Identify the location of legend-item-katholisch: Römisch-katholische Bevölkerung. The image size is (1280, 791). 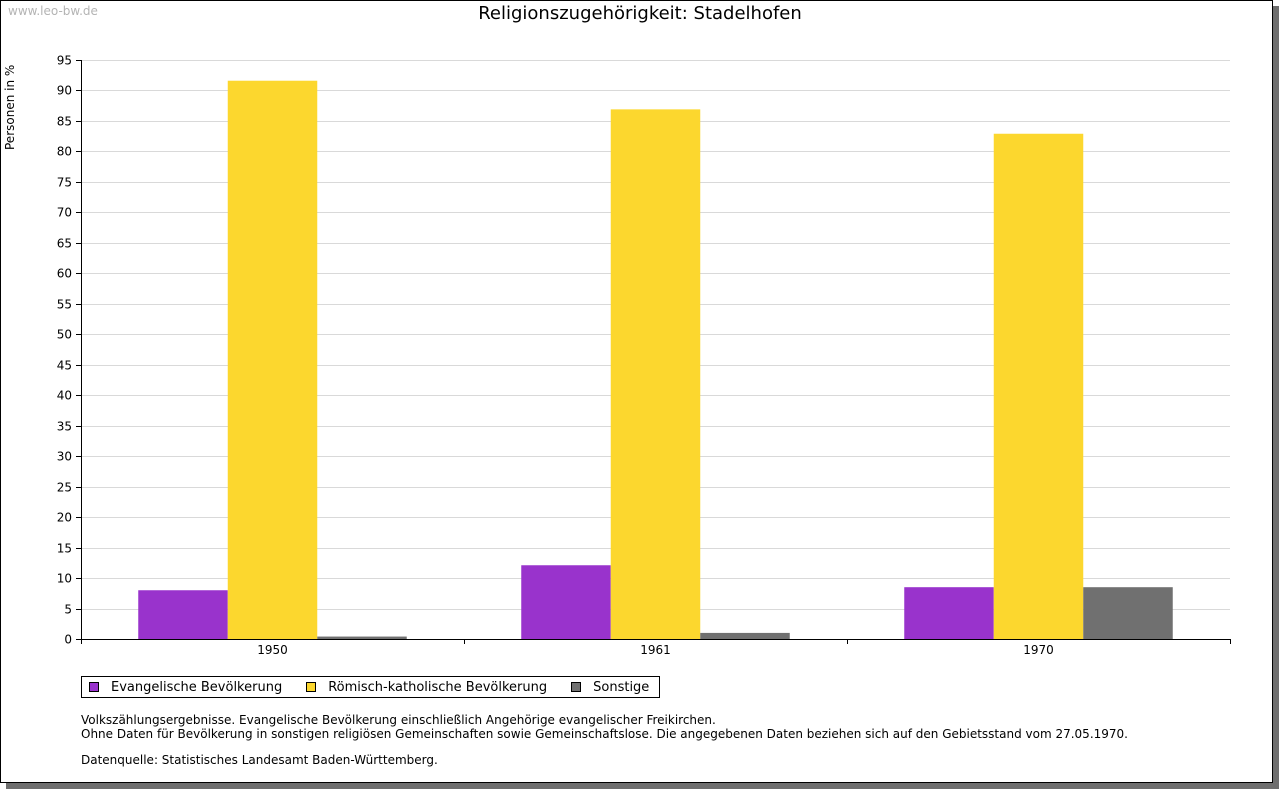
(426, 687).